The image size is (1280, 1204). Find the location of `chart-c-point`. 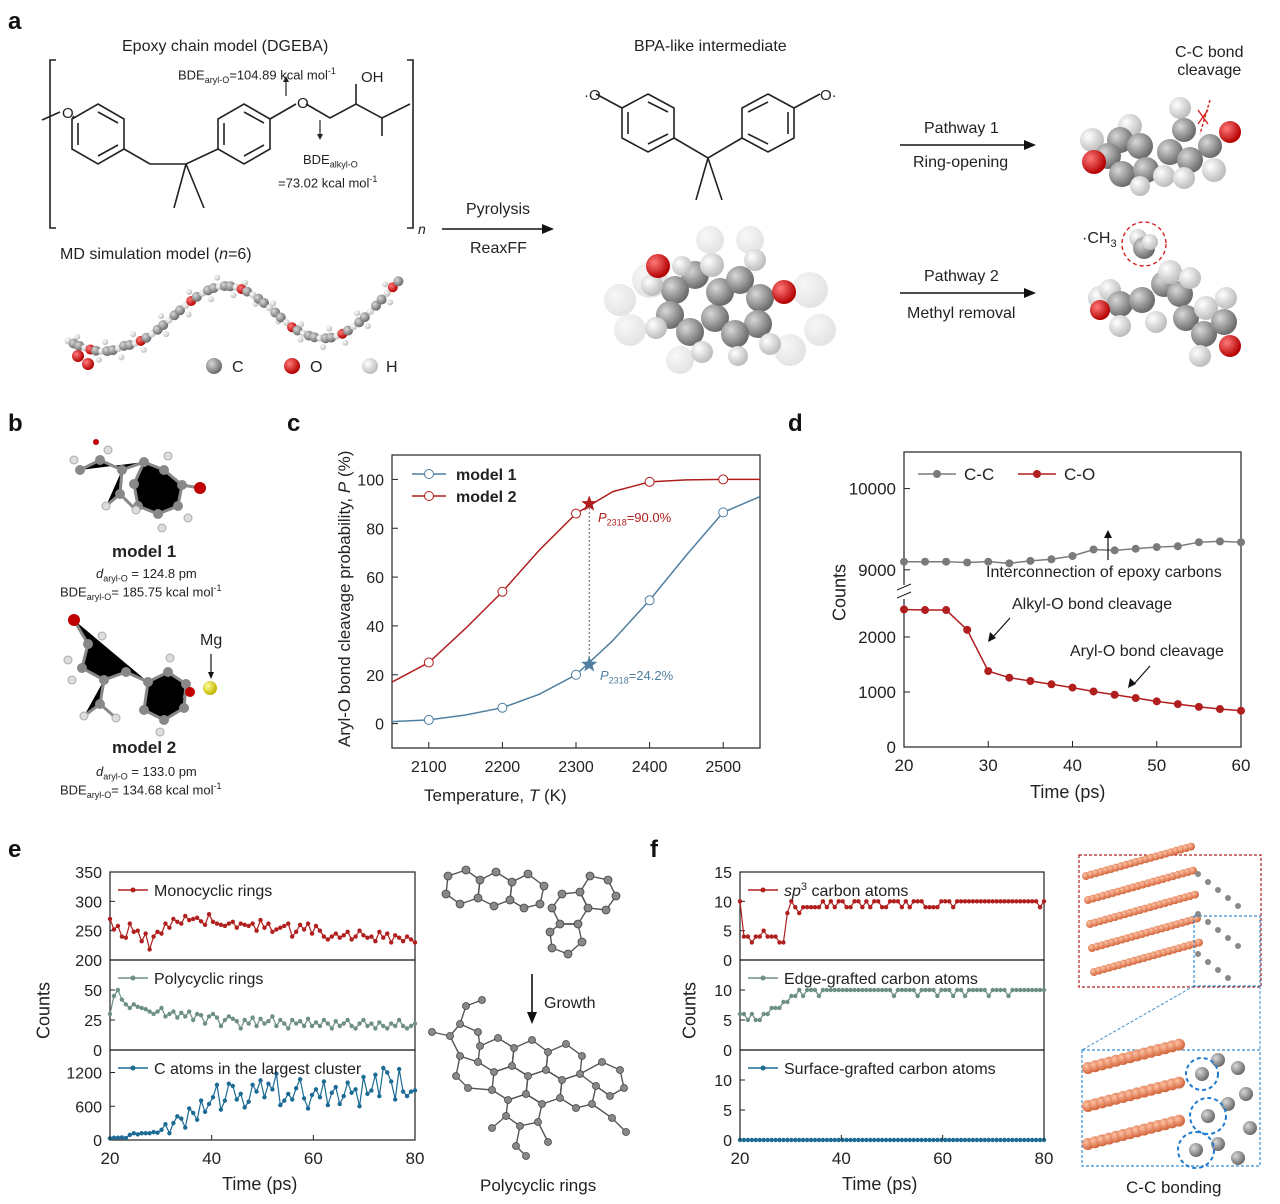

chart-c-point is located at coordinates (576, 513).